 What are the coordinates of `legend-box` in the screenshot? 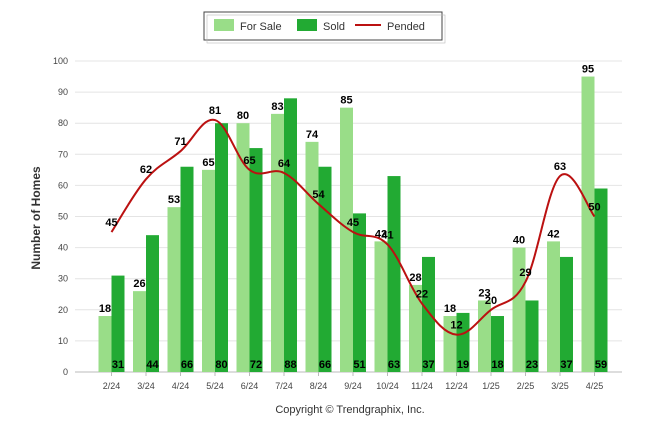 It's located at (323, 26).